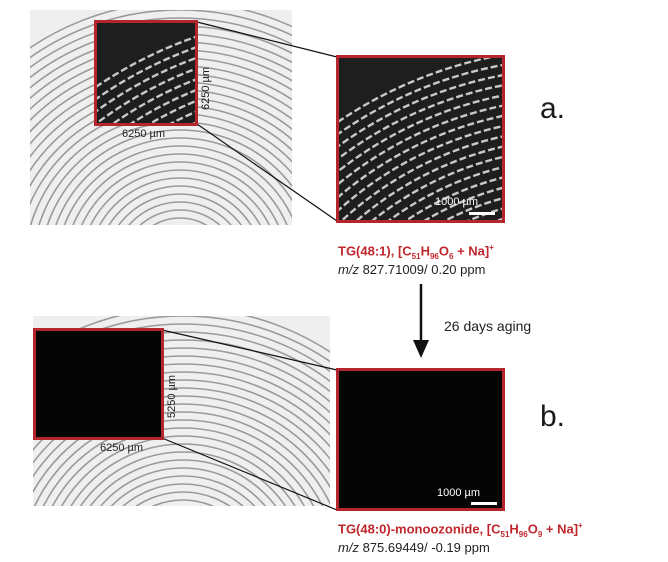 The height and width of the screenshot is (562, 668). What do you see at coordinates (491, 247) in the screenshot?
I see `compound-a-sup: +` at bounding box center [491, 247].